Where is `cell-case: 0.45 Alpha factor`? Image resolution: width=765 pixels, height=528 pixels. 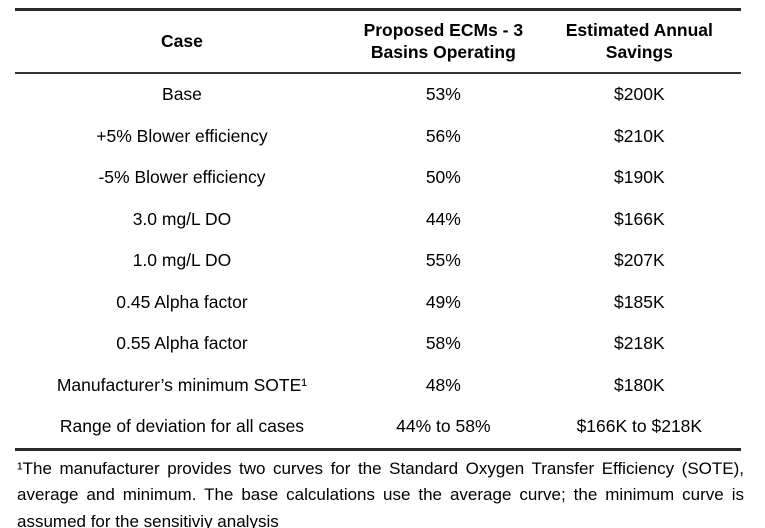
cell-case: 0.45 Alpha factor is located at coordinates (182, 301).